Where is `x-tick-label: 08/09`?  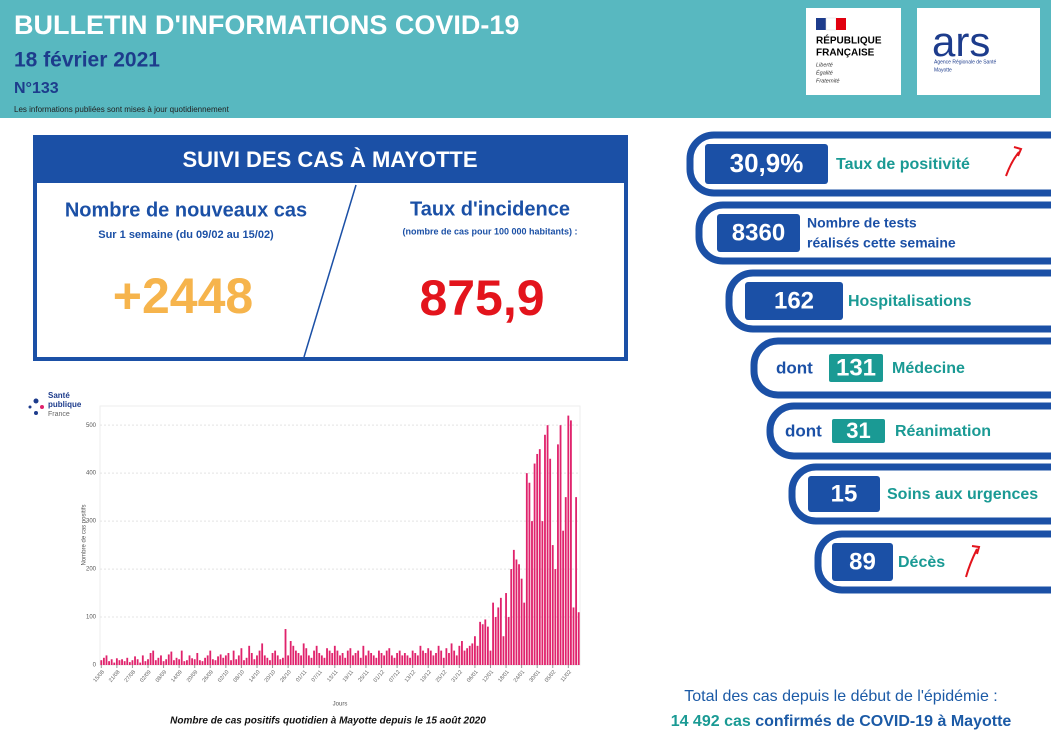 x-tick-label: 08/09 is located at coordinates (161, 676).